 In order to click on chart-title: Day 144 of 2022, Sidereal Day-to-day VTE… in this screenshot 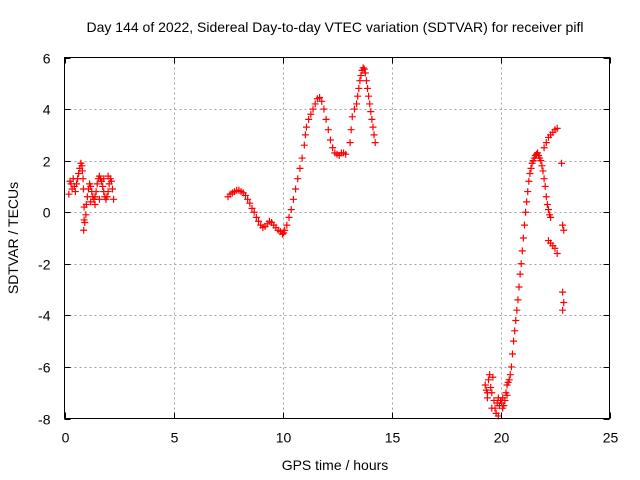, I will do `click(335, 27)`.